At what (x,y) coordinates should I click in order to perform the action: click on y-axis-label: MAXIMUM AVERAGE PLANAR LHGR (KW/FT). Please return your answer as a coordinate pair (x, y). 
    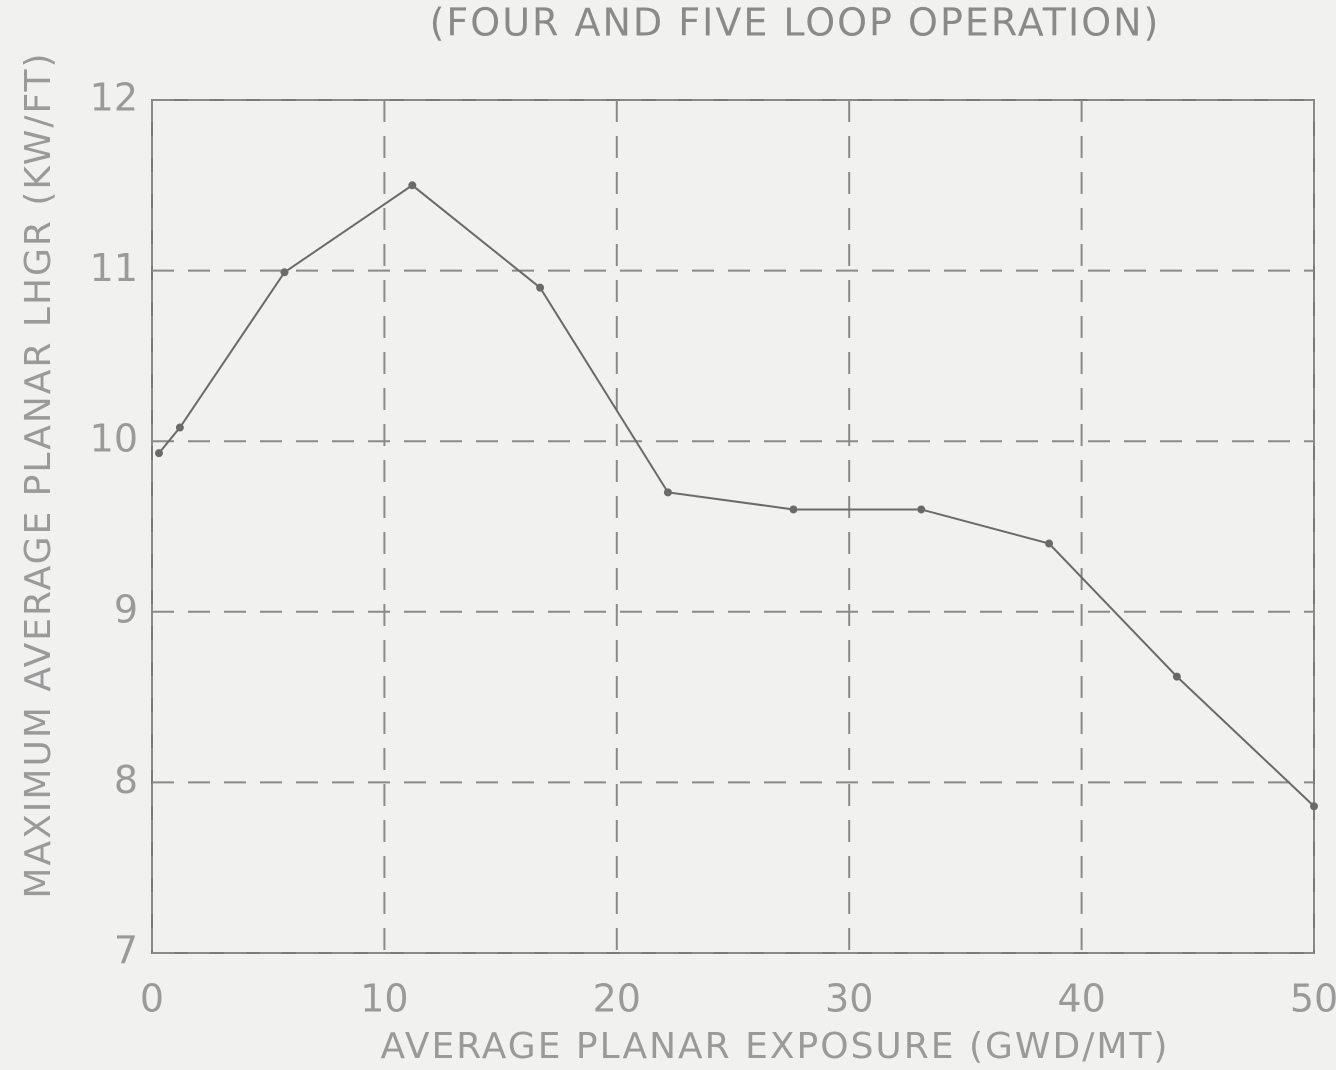
    Looking at the image, I should click on (38, 474).